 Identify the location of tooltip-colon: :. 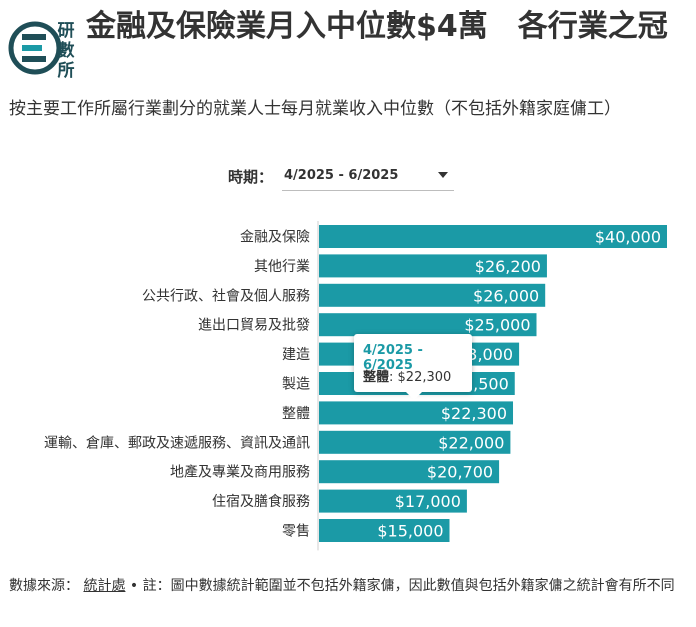
(393, 377).